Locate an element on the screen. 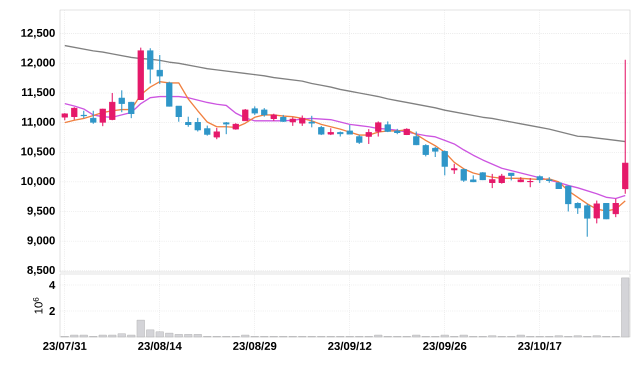  y-tick-label: 11,000 is located at coordinates (38, 123).